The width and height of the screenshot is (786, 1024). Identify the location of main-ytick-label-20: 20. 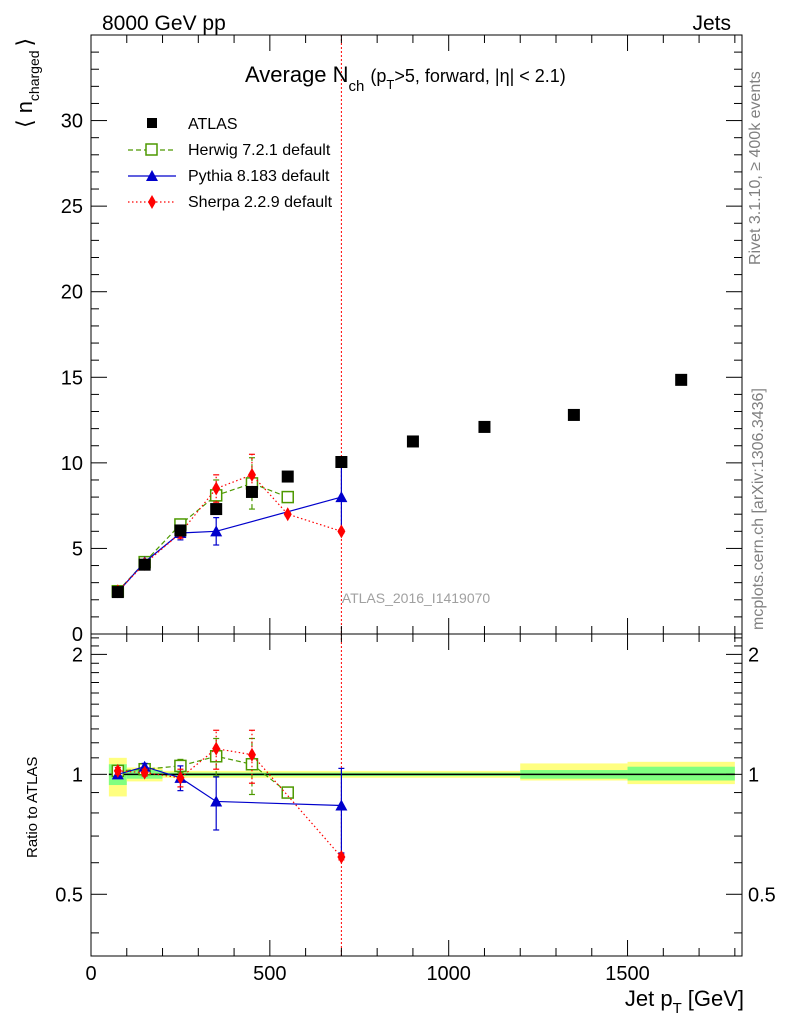
(72, 293).